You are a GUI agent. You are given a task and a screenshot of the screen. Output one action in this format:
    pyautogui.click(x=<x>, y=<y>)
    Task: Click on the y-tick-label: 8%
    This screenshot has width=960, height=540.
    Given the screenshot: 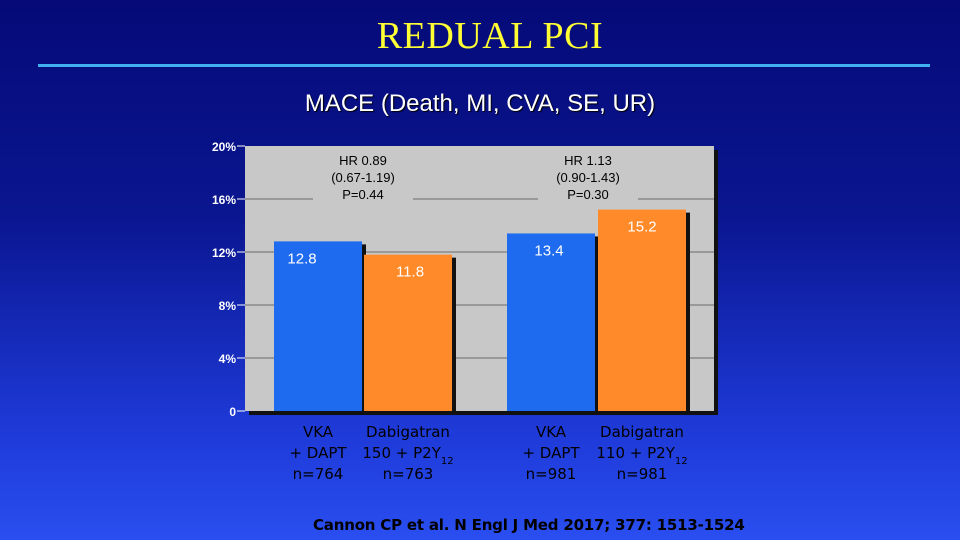 What is the action you would take?
    pyautogui.click(x=228, y=306)
    